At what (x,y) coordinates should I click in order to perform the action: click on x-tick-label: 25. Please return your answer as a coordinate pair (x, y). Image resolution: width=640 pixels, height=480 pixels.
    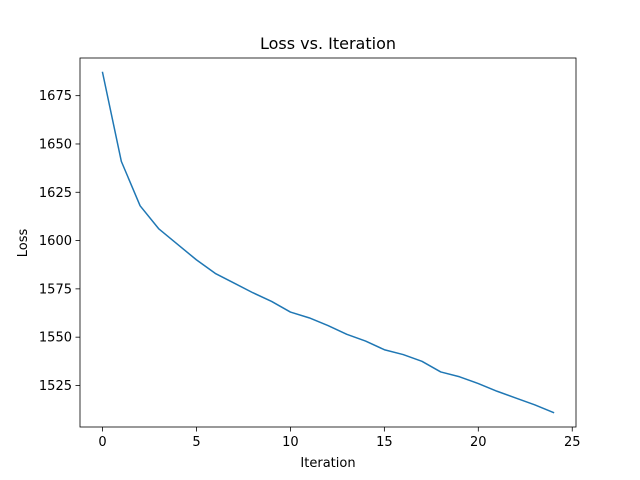
    Looking at the image, I should click on (572, 442).